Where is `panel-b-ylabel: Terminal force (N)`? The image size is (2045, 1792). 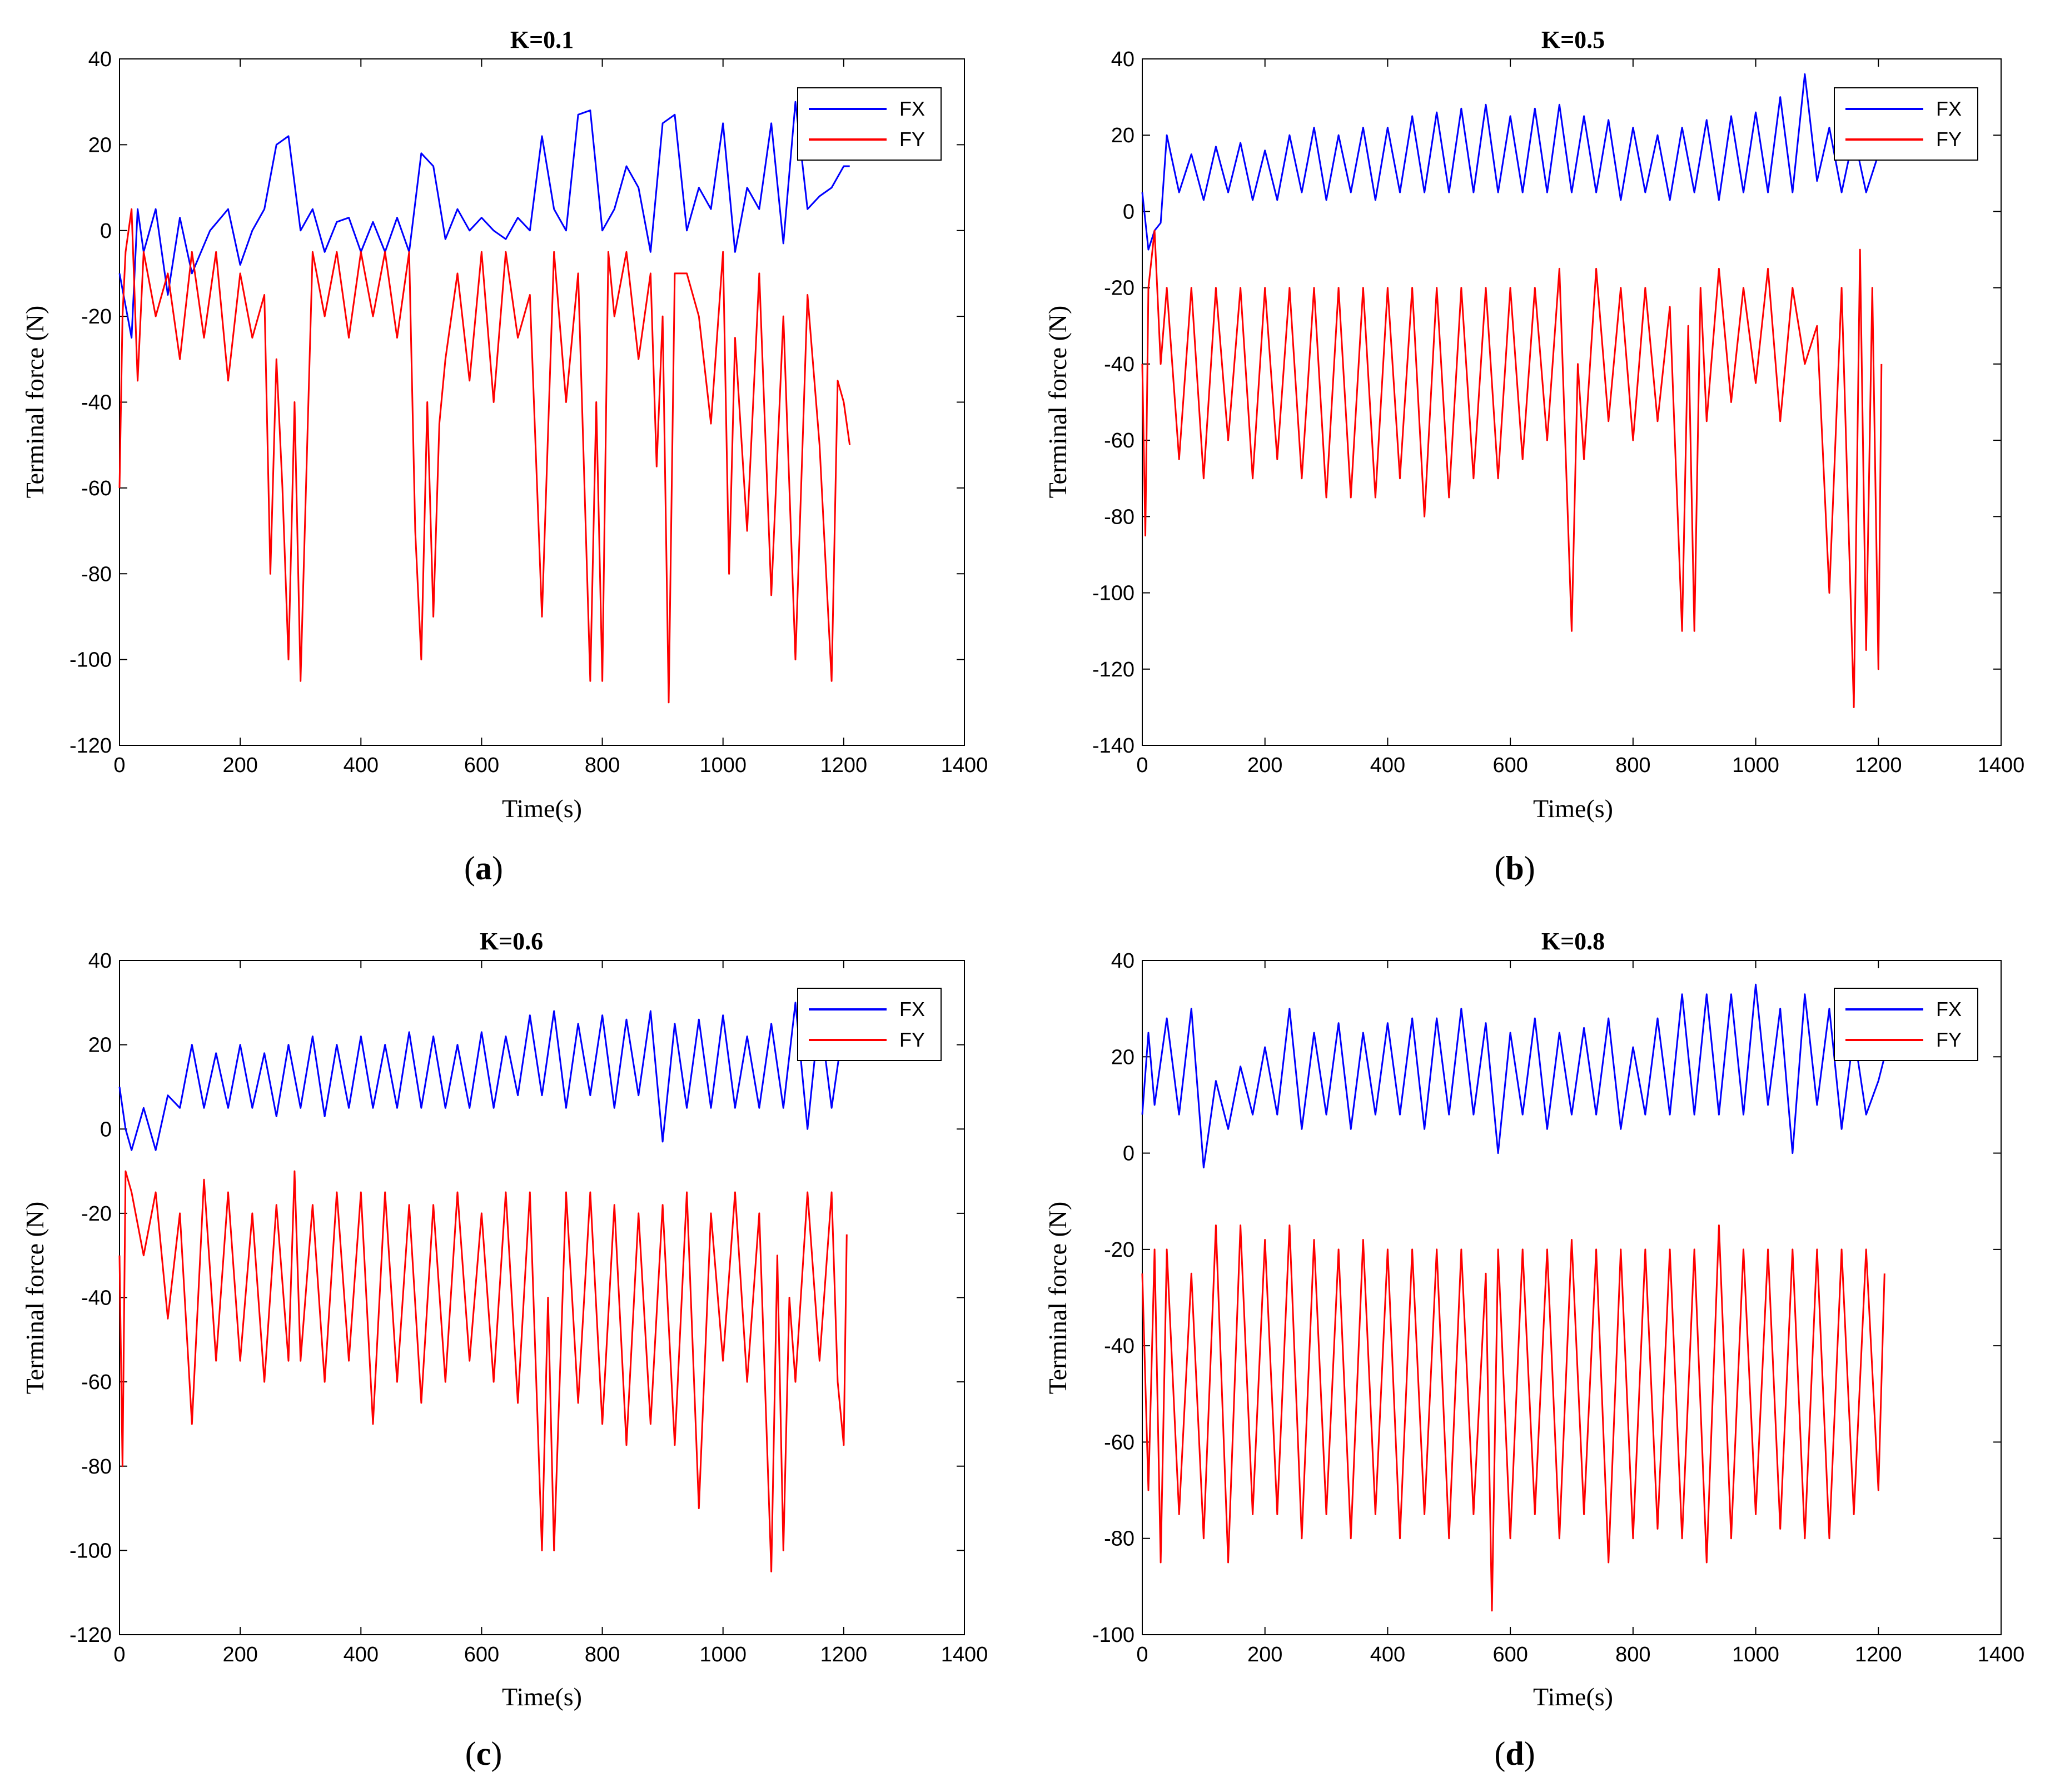 panel-b-ylabel: Terminal force (N) is located at coordinates (1057, 402).